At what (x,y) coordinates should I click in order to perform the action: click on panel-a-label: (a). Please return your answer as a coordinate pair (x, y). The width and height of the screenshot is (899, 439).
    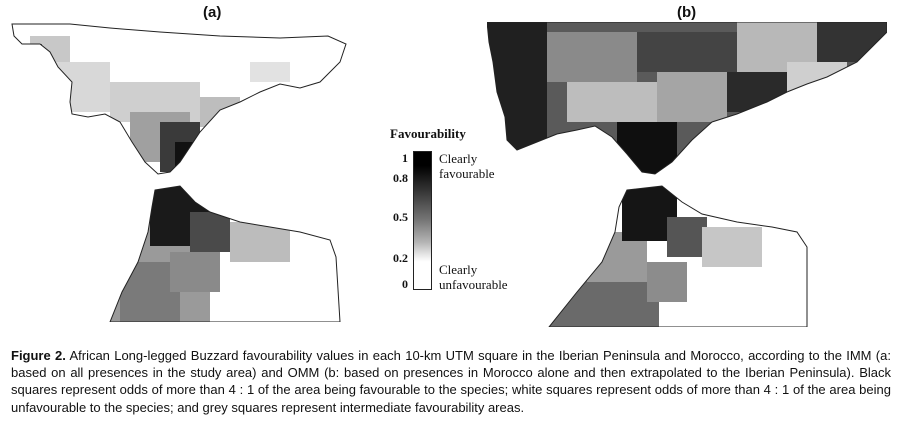
    Looking at the image, I should click on (212, 12).